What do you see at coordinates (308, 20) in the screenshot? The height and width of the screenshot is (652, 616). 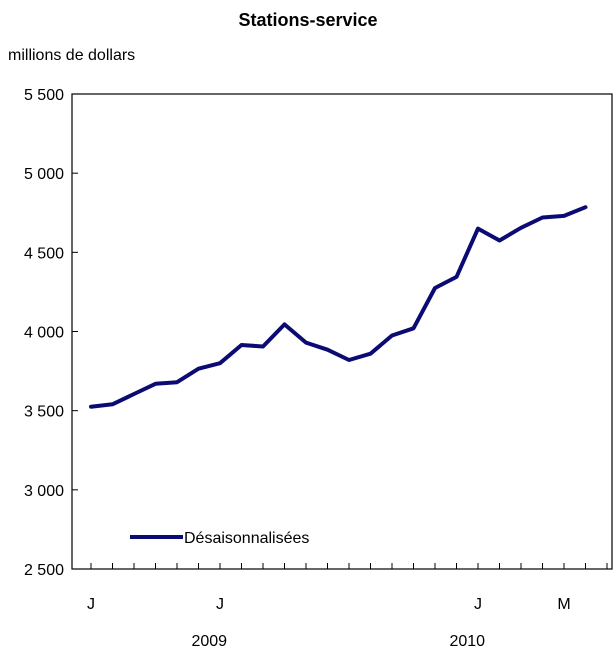 I see `chart-title: Stations-service` at bounding box center [308, 20].